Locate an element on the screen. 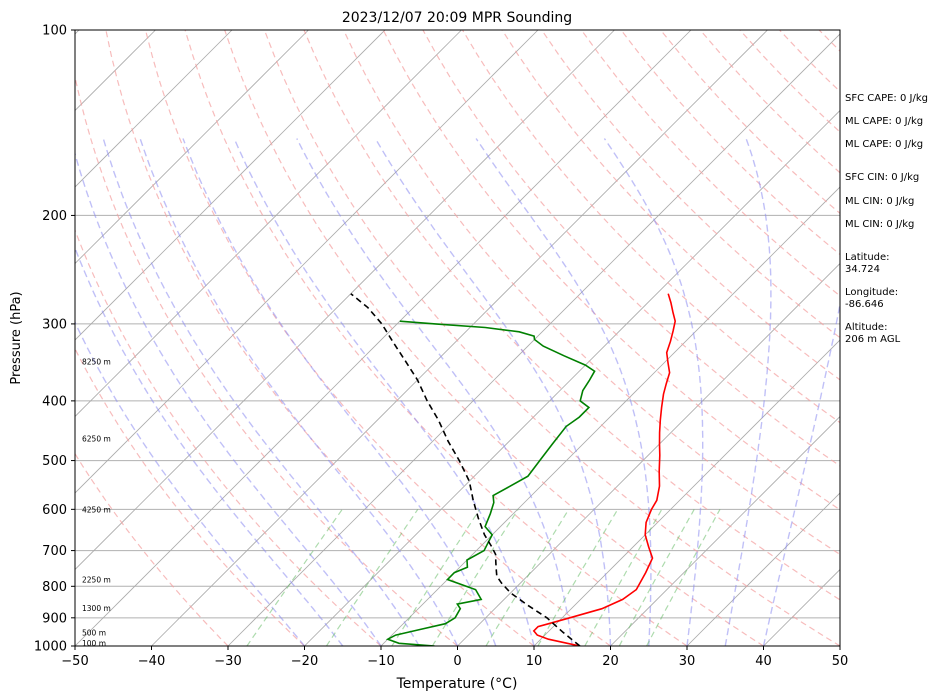 The image size is (947, 700). x-axis-label: Temperature (°C) is located at coordinates (457, 684).